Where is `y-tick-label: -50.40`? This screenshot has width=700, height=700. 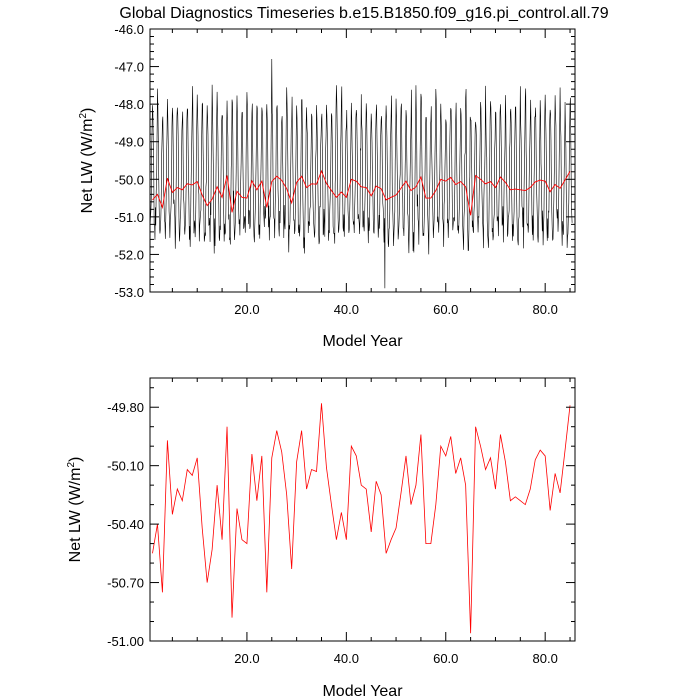
y-tick-label: -50.40 is located at coordinates (125, 524).